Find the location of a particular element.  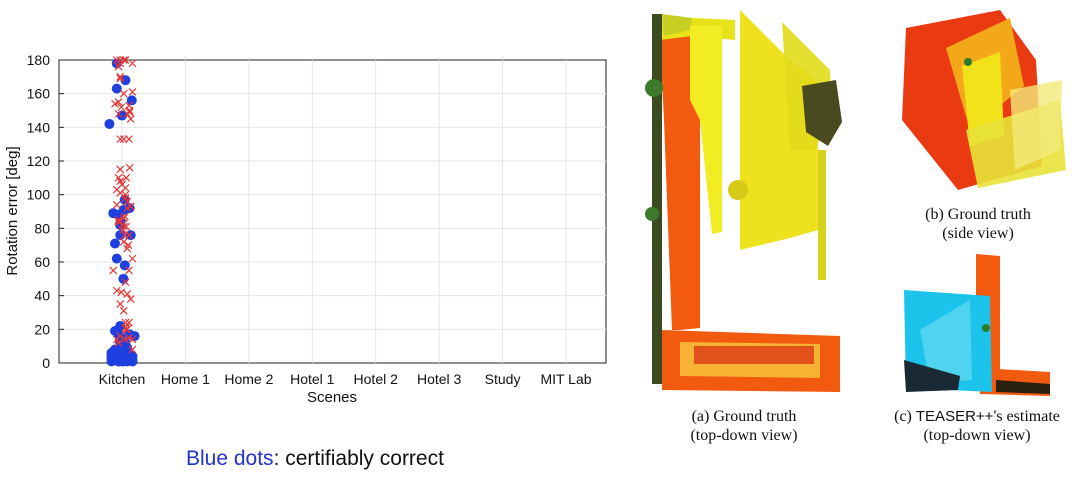

x-tick-label: Hotel 3 is located at coordinates (439, 379).